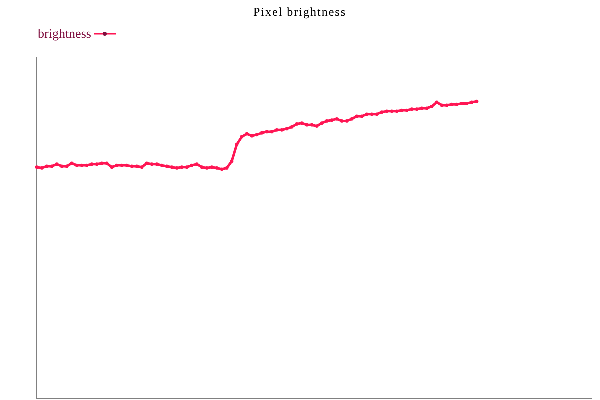 The image size is (600, 400). What do you see at coordinates (65, 34) in the screenshot?
I see `legend-label: brightness` at bounding box center [65, 34].